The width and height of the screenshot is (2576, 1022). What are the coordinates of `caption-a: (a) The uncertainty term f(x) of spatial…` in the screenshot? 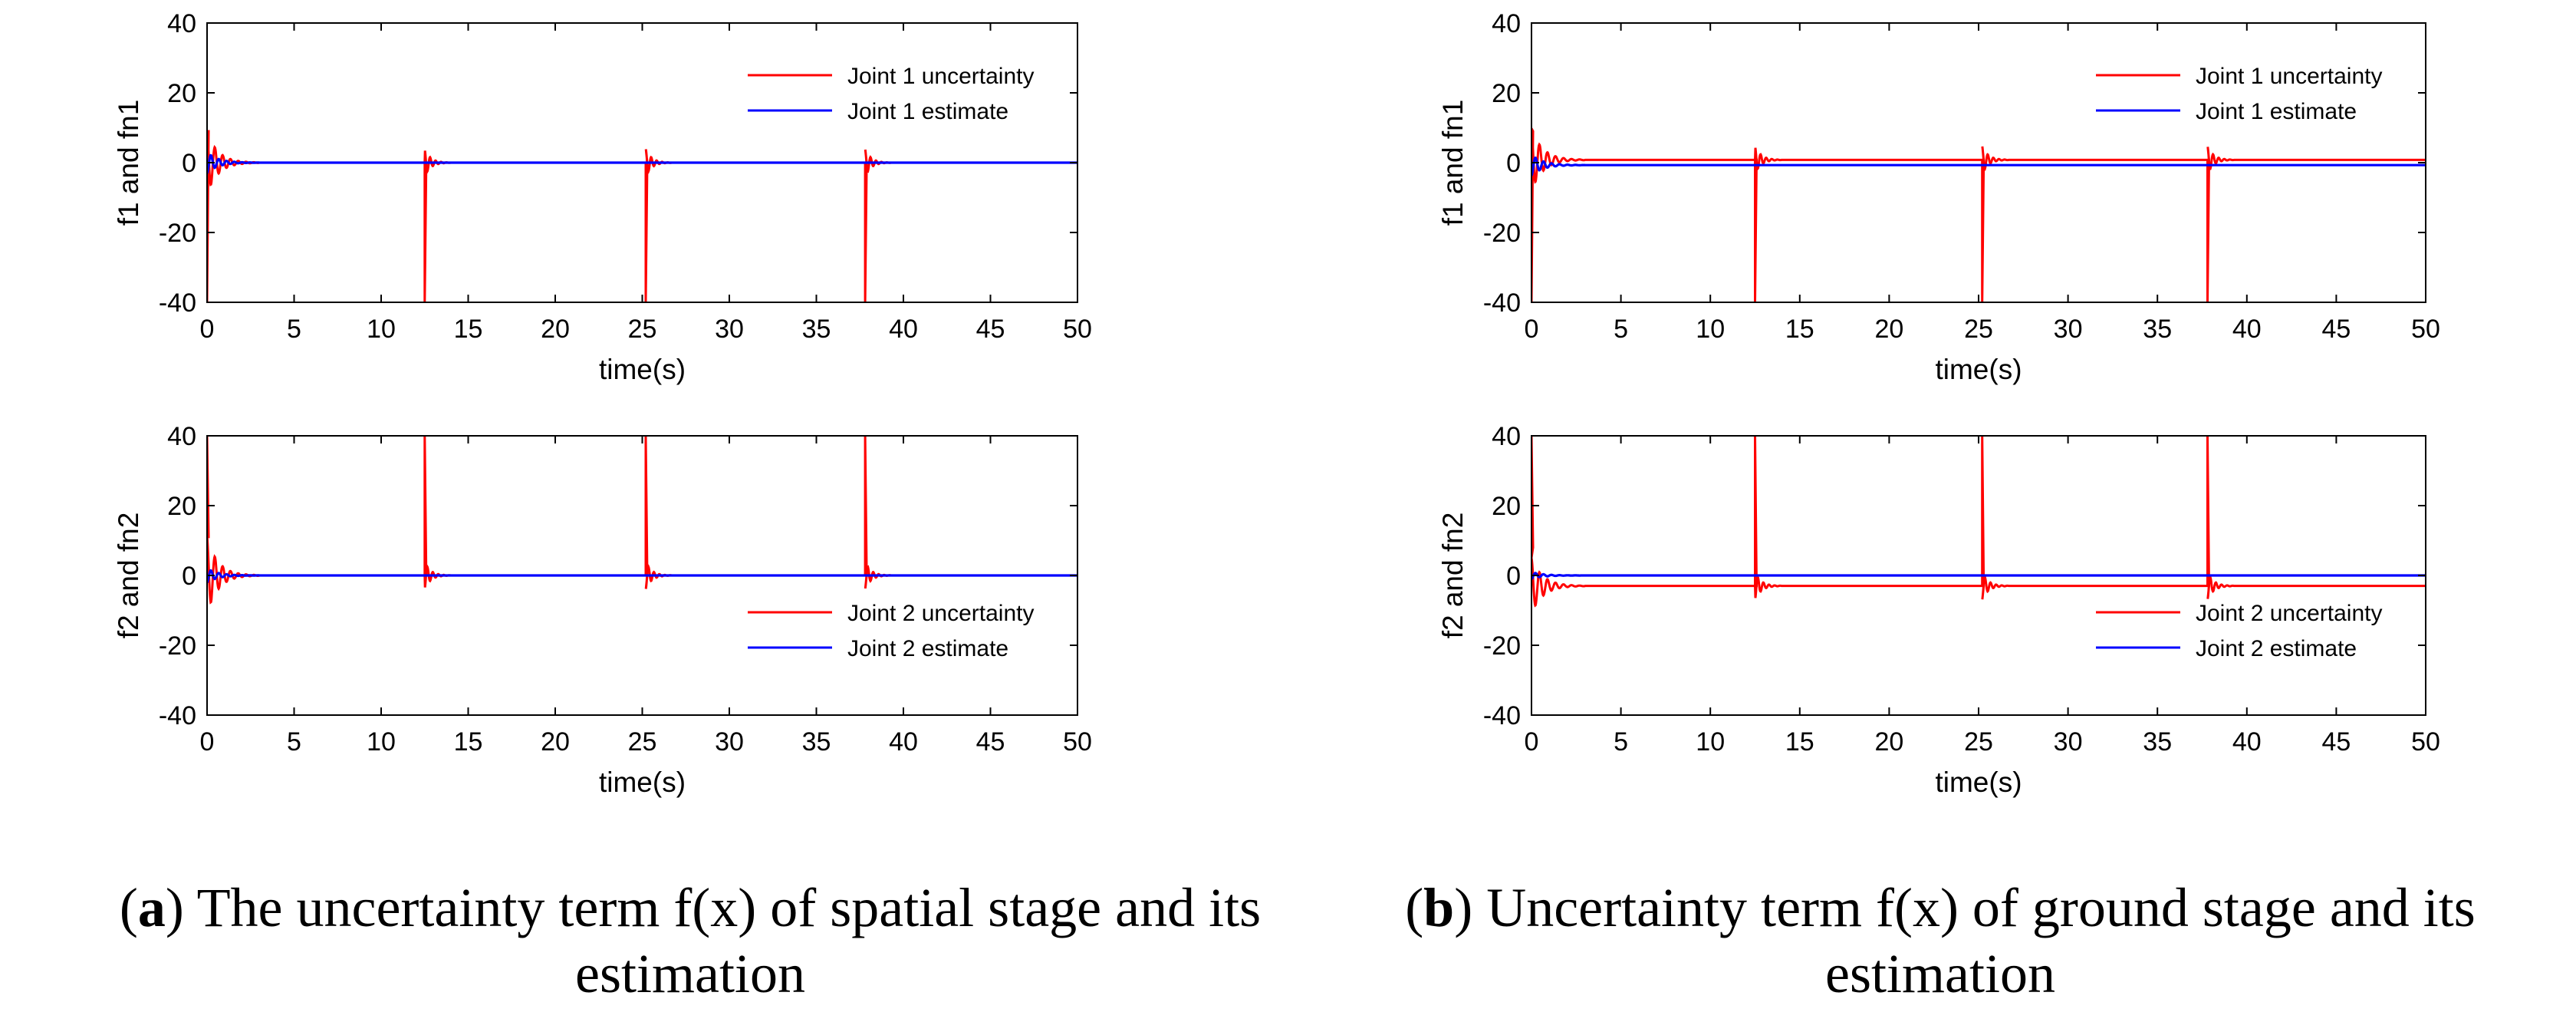 It's located at (690, 940).